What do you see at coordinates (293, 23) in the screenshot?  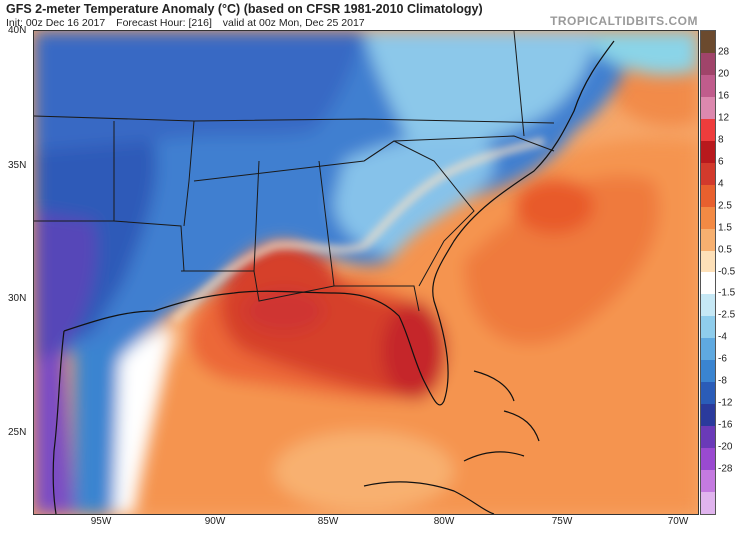 I see `valid-time: valid at 00z Mon, Dec 25 2017` at bounding box center [293, 23].